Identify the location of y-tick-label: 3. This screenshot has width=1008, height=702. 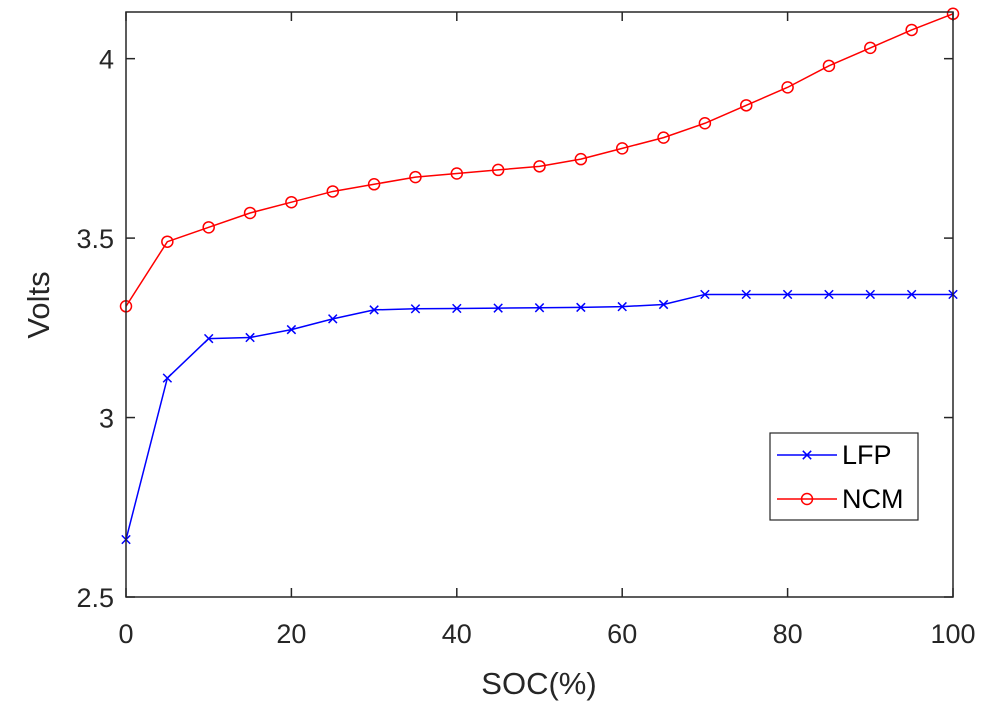
(106, 419).